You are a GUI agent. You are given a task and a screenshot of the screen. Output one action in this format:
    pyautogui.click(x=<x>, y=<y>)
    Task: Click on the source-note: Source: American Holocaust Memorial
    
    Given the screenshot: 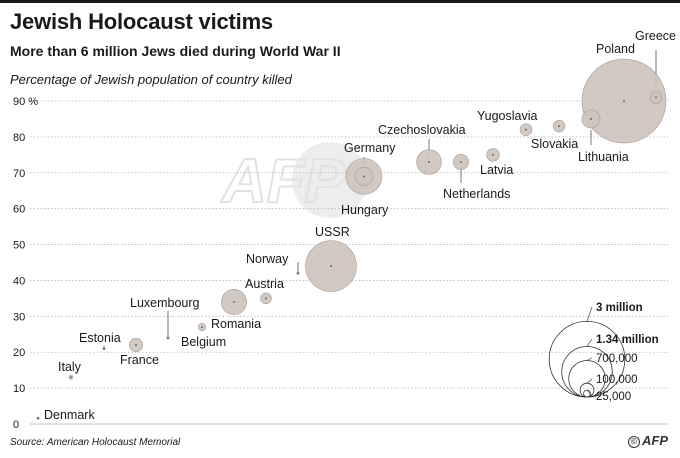 What is the action you would take?
    pyautogui.click(x=95, y=442)
    